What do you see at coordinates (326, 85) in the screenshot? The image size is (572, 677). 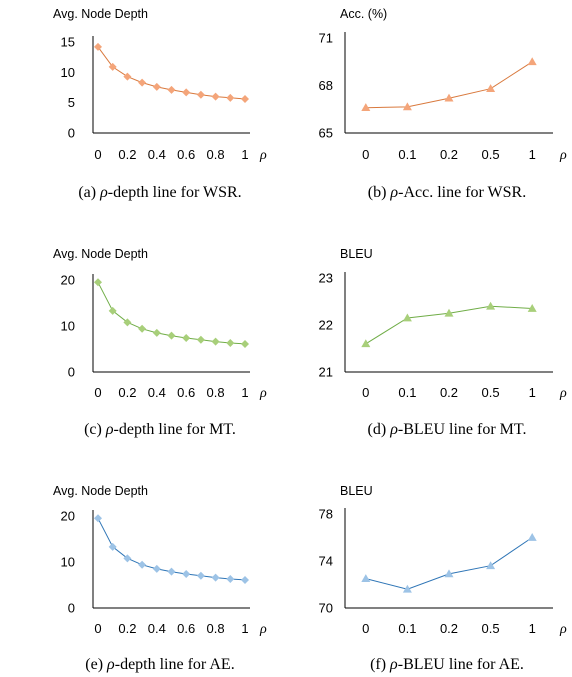 I see `y-tick-label: 68` at bounding box center [326, 85].